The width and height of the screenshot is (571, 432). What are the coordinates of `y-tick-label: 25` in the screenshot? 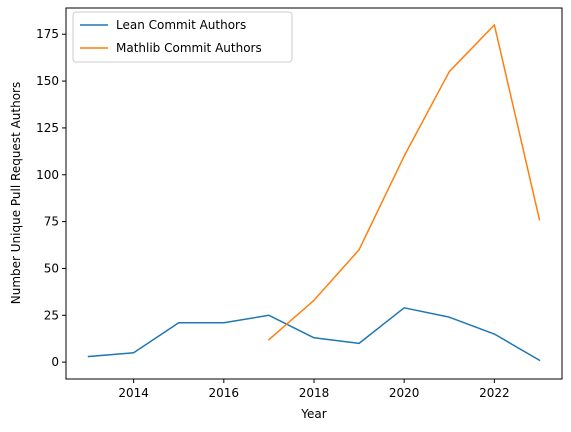 It's located at (51, 315).